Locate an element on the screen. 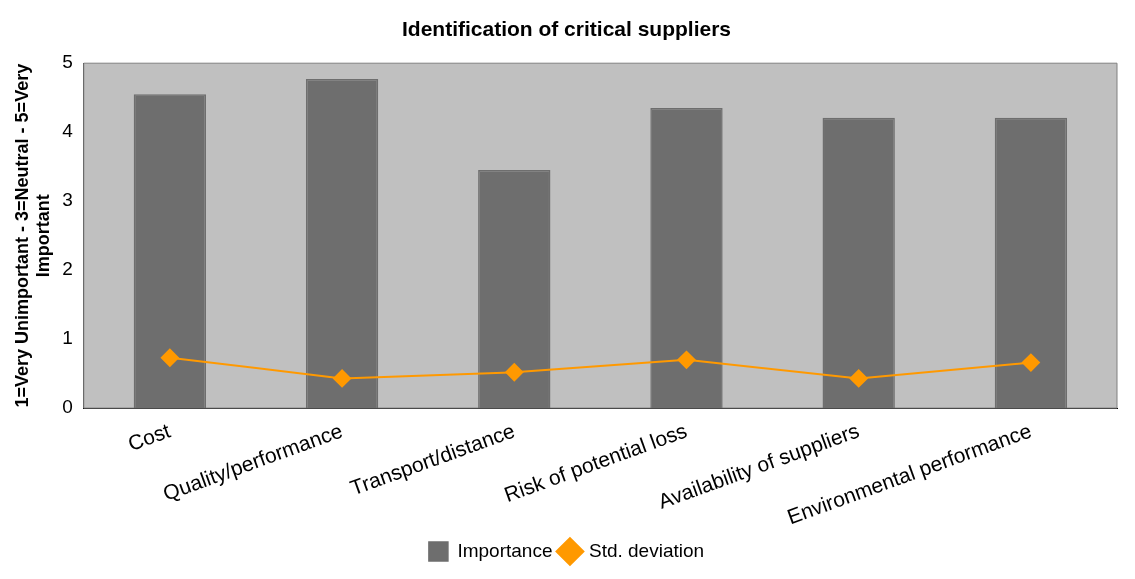  y-tick-label: 0 is located at coordinates (67, 407).